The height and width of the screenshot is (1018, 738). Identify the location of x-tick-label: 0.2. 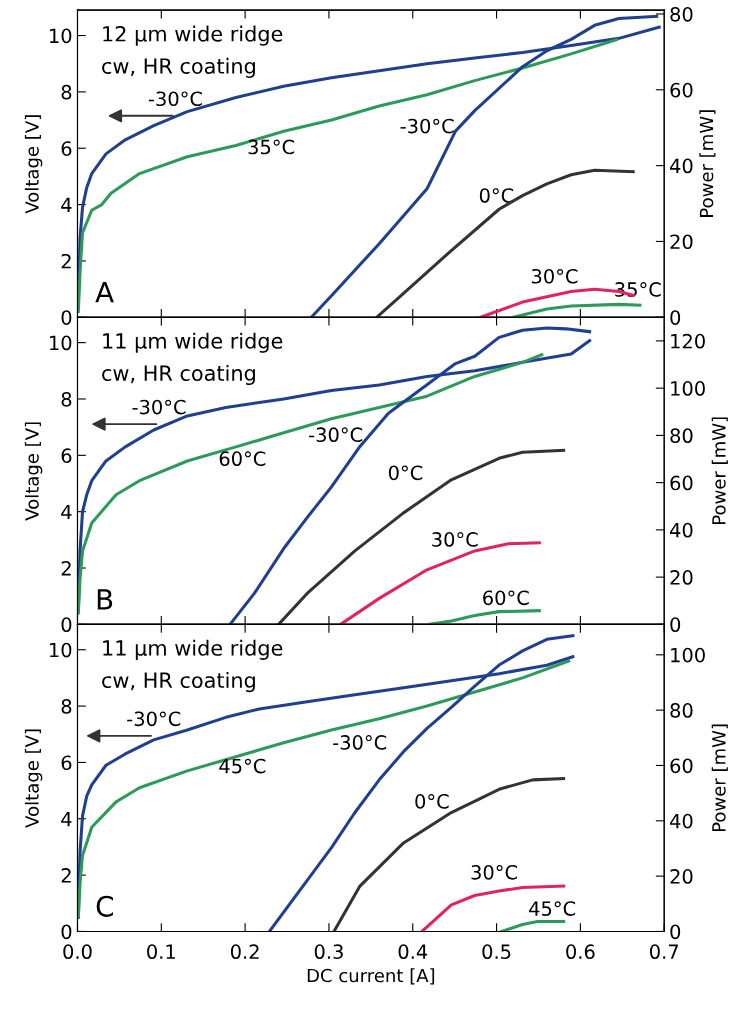
(244, 952).